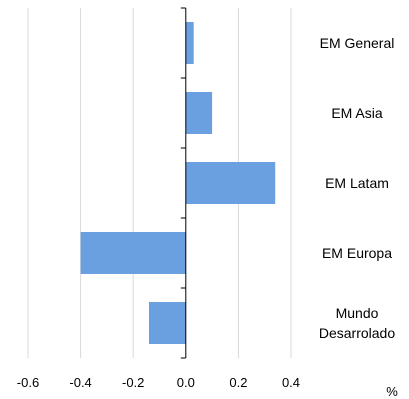 The height and width of the screenshot is (399, 409). What do you see at coordinates (392, 391) in the screenshot?
I see `x-unit-label: %` at bounding box center [392, 391].